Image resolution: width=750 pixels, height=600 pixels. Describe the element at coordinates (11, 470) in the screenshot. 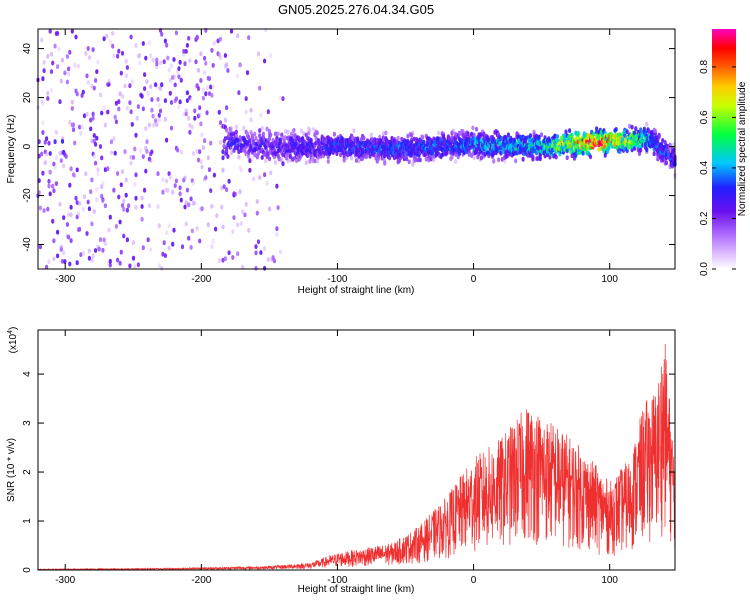

I see `snr-ylabel: SNR (10 * v/v)` at that location.